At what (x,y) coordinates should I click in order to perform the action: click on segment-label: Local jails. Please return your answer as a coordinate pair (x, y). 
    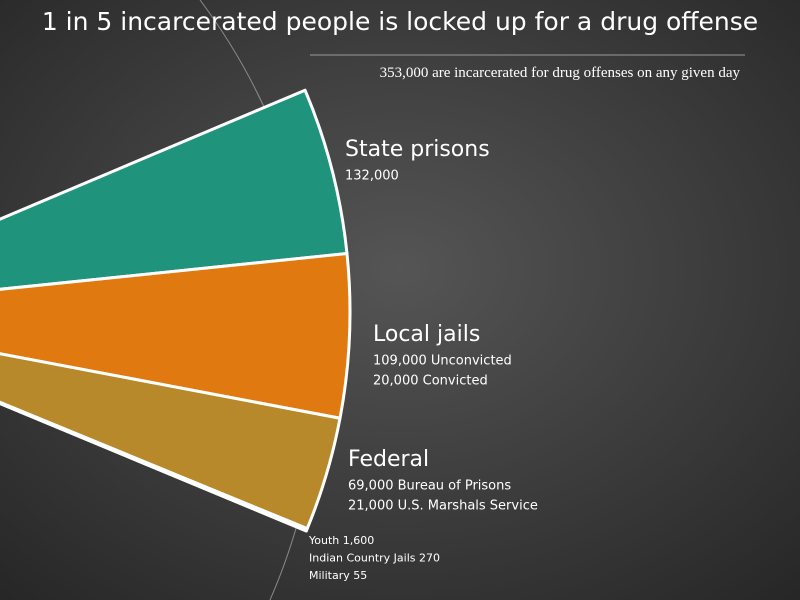
    Looking at the image, I should click on (426, 334).